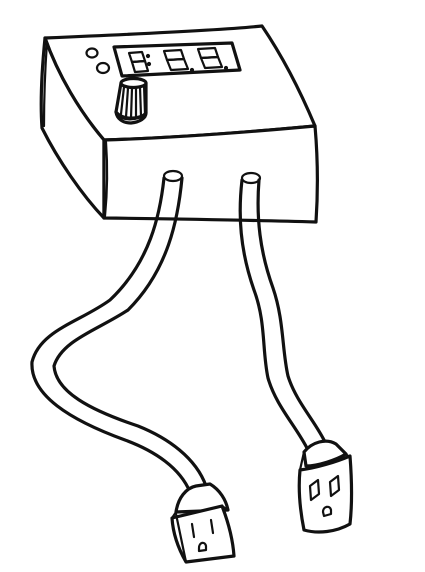  I want to click on digital-display, so click(177, 59).